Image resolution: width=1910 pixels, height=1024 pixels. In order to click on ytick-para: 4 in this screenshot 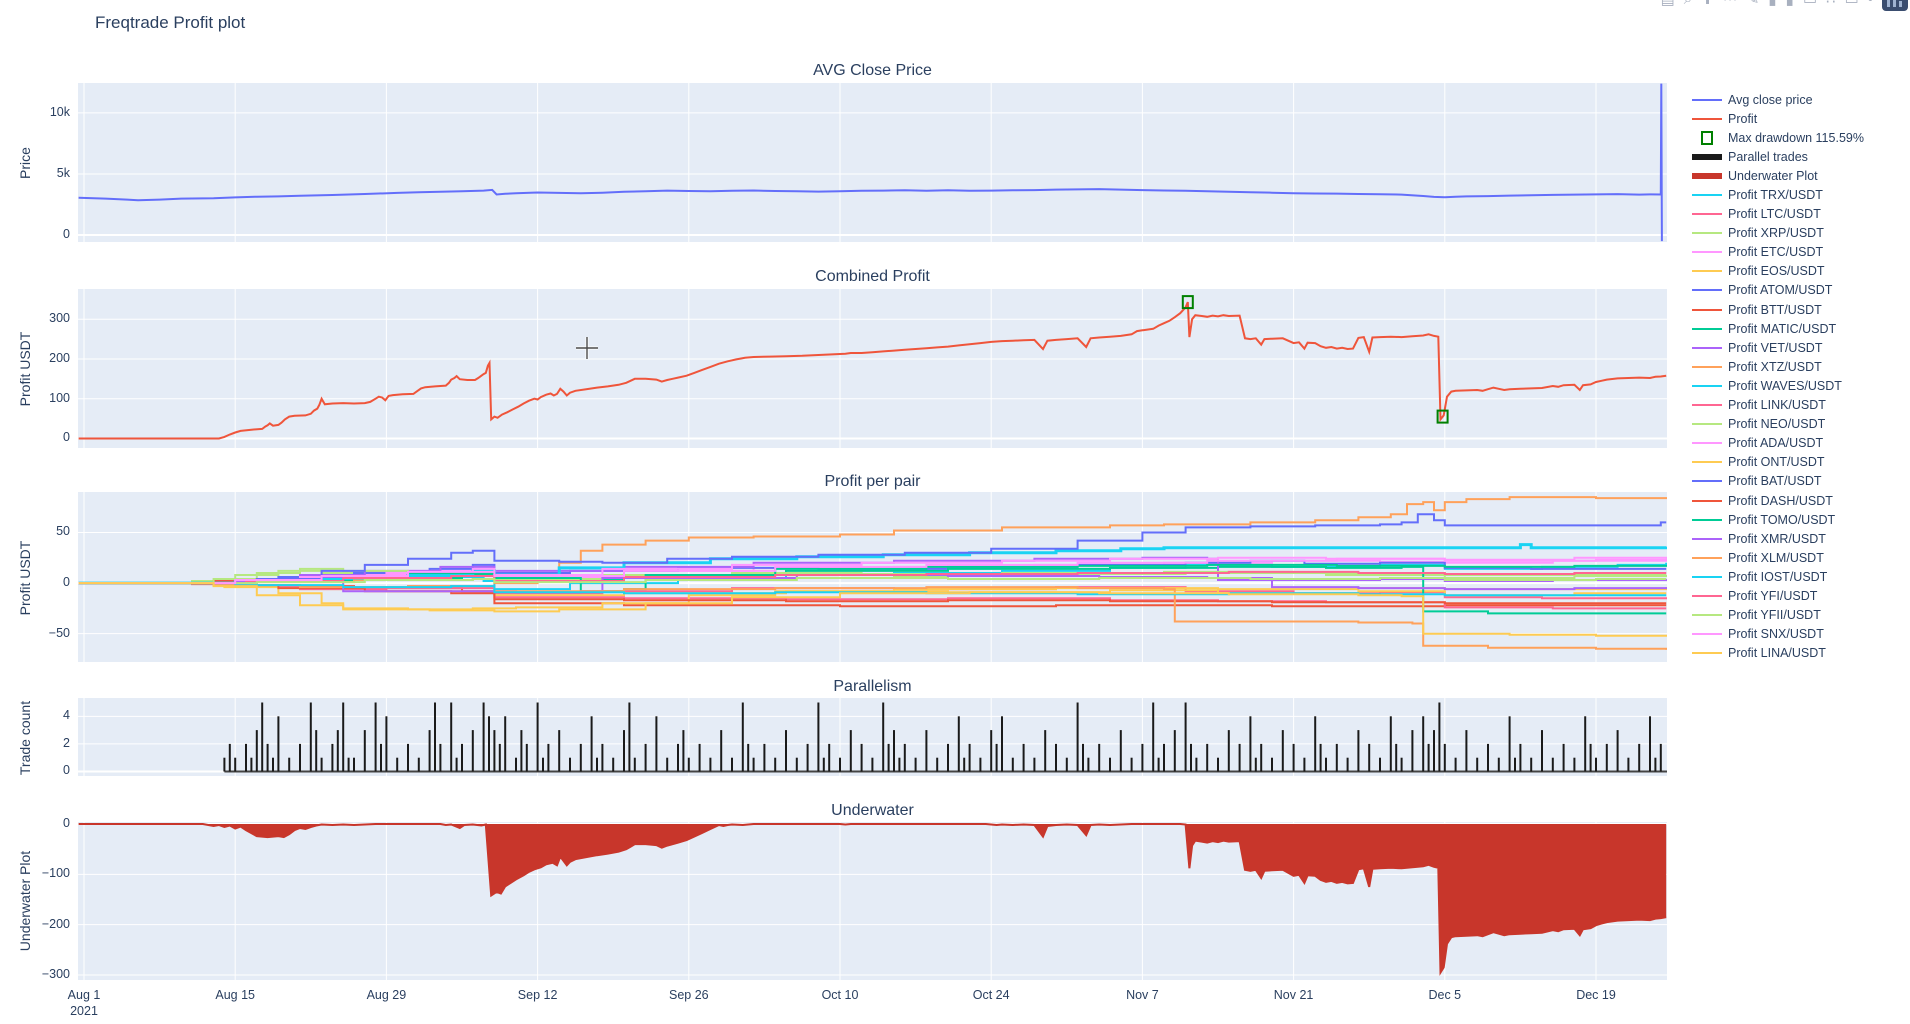, I will do `click(66, 715)`.